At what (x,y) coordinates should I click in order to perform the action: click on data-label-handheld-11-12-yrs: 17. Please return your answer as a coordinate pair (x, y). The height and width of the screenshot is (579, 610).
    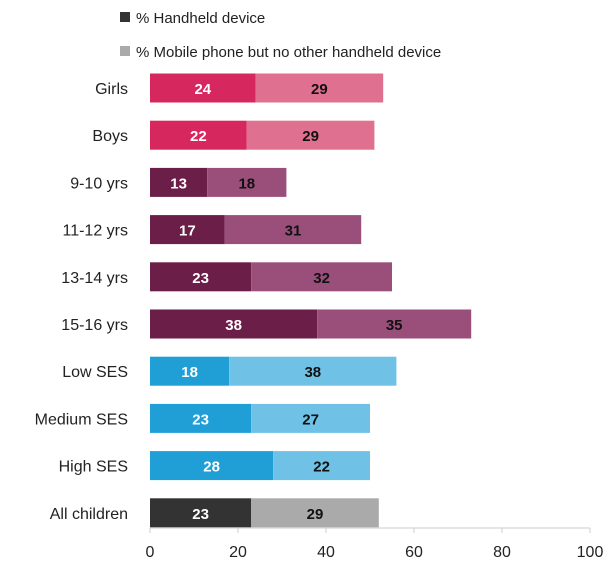
    Looking at the image, I should click on (187, 231).